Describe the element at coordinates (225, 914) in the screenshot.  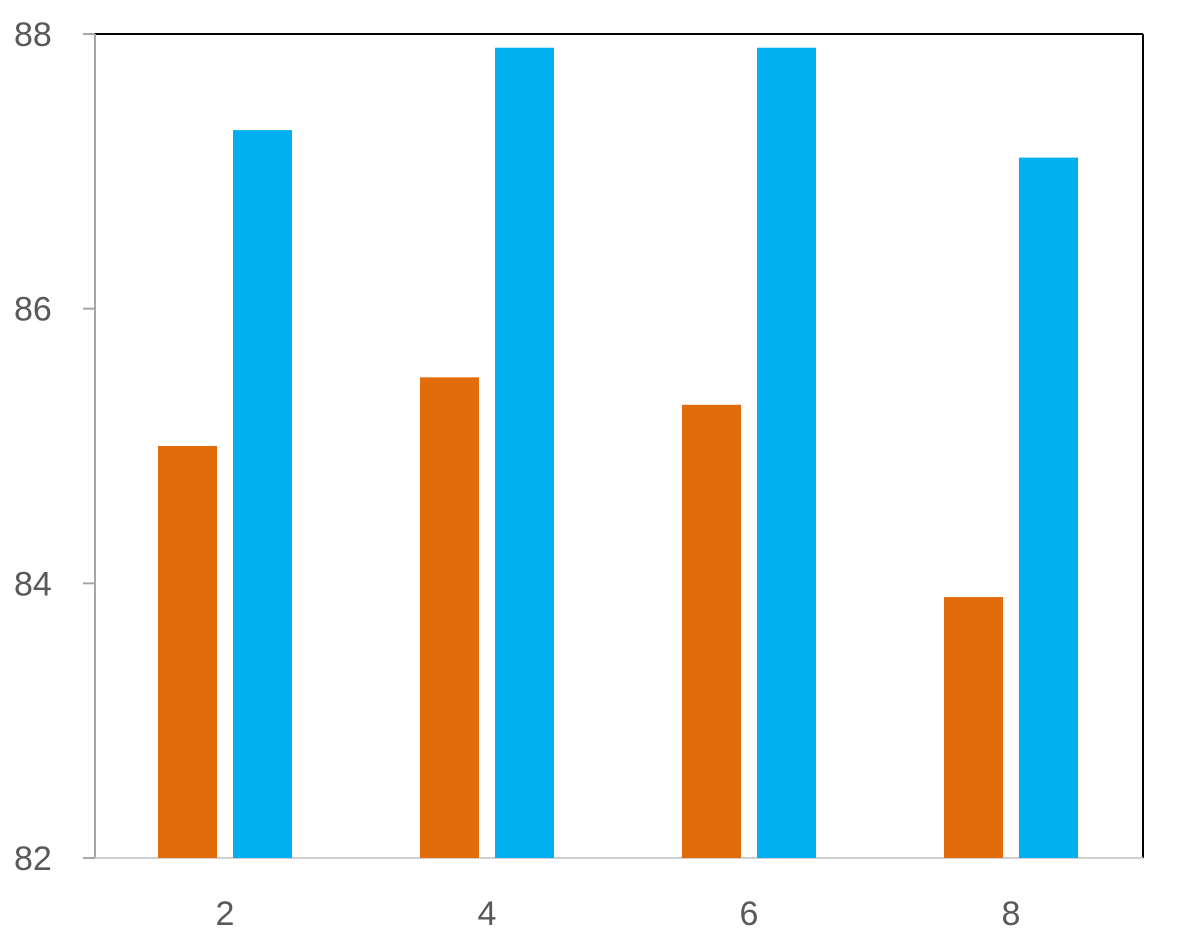
I see `x-tick-label: 2` at that location.